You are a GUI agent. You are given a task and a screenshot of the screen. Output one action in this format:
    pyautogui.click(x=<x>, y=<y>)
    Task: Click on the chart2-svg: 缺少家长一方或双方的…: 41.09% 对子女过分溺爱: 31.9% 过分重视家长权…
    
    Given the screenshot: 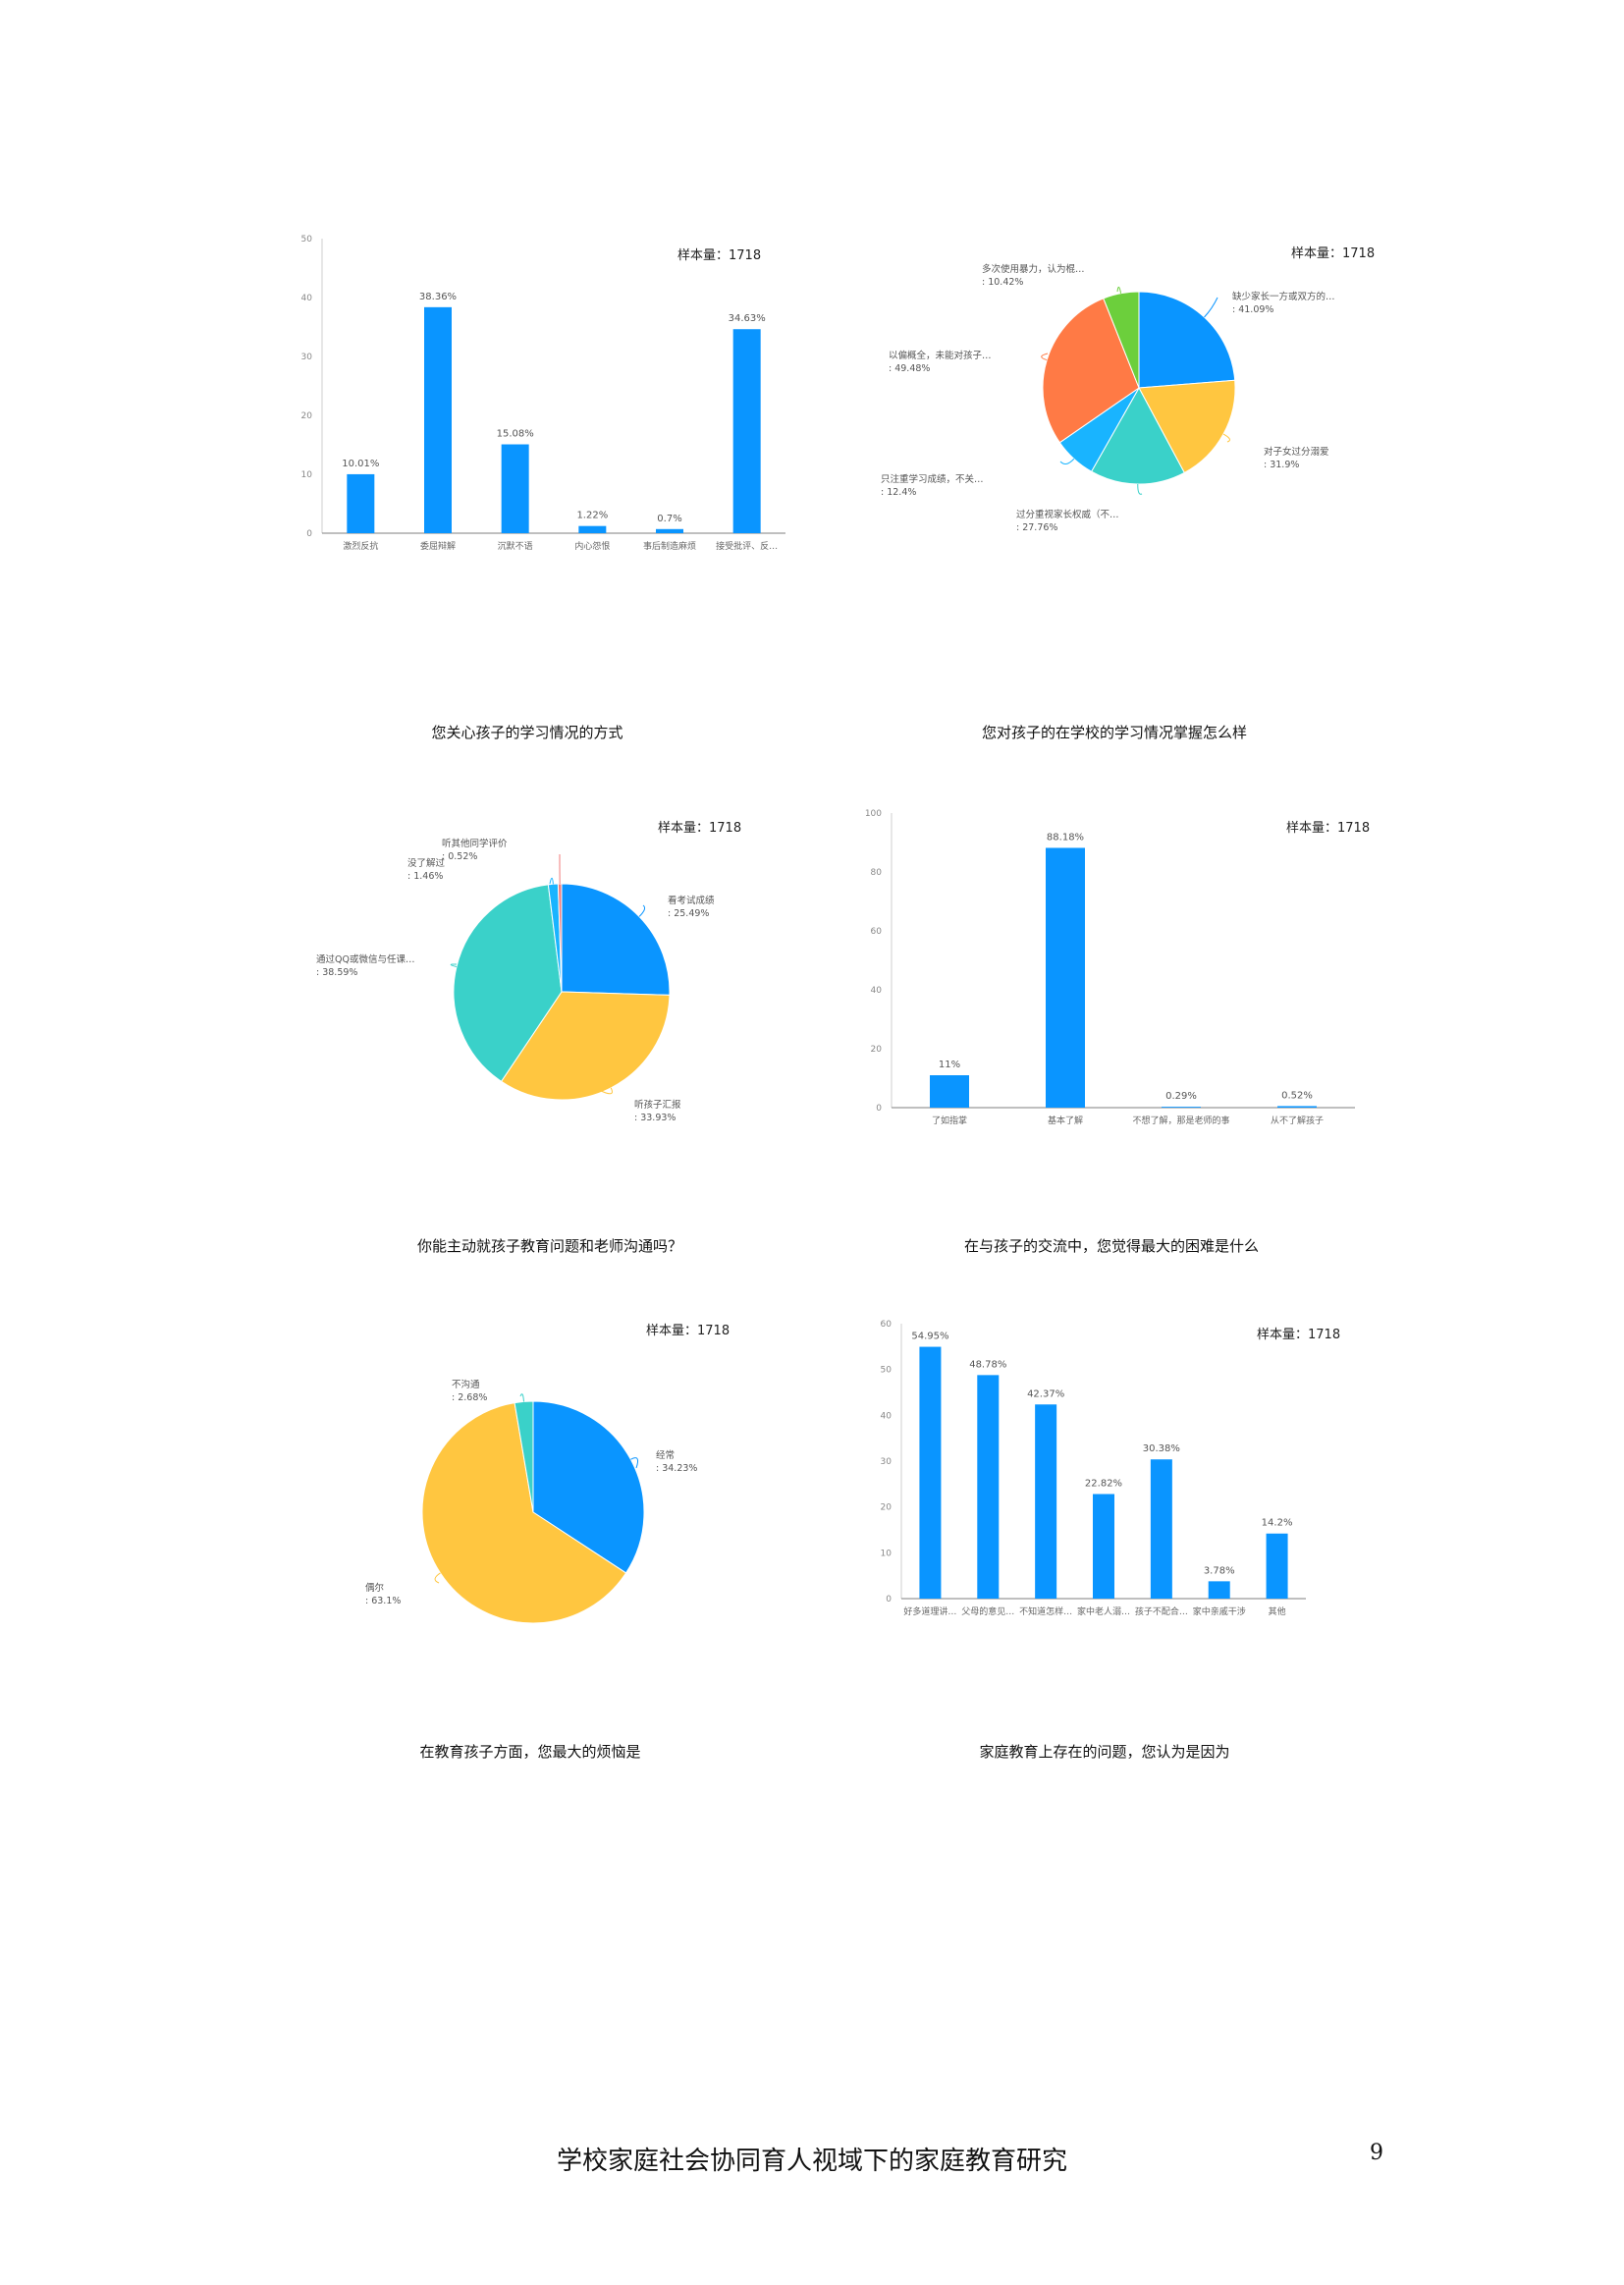 What is the action you would take?
    pyautogui.click(x=1108, y=398)
    